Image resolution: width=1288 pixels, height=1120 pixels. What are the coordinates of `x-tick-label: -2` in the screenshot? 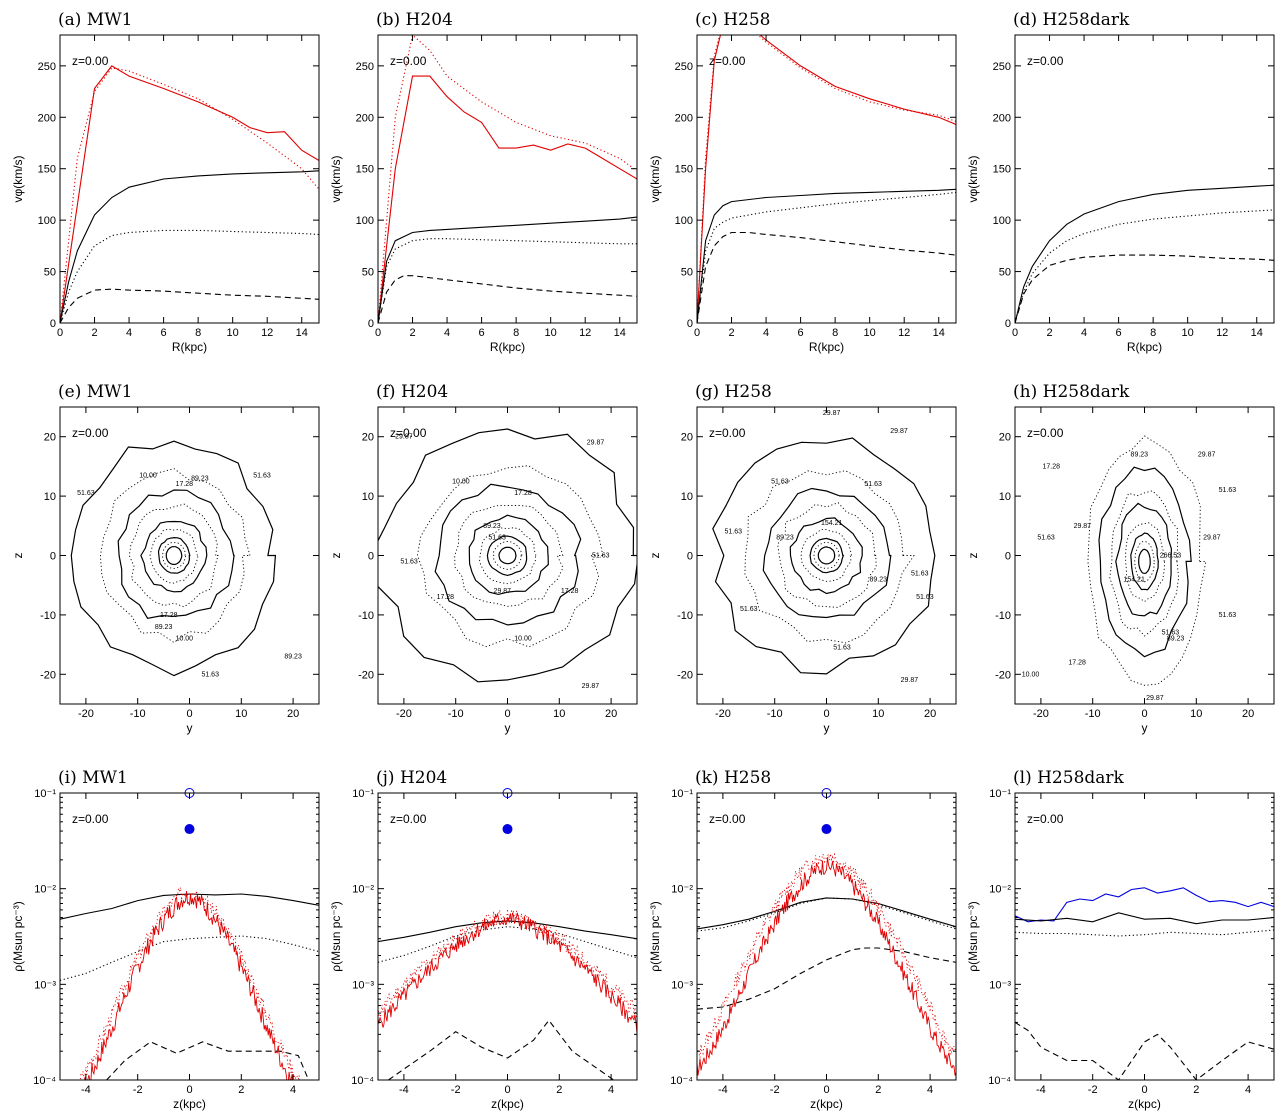 It's located at (775, 1090).